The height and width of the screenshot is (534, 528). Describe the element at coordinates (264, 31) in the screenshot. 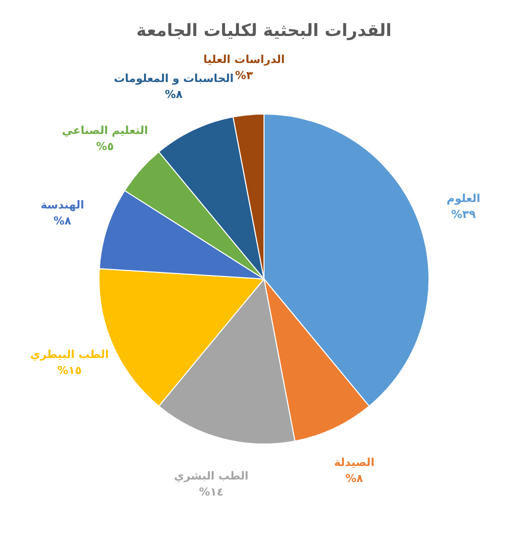

I see `chart-title: القدرات البحثية لكليات الجامعة` at that location.